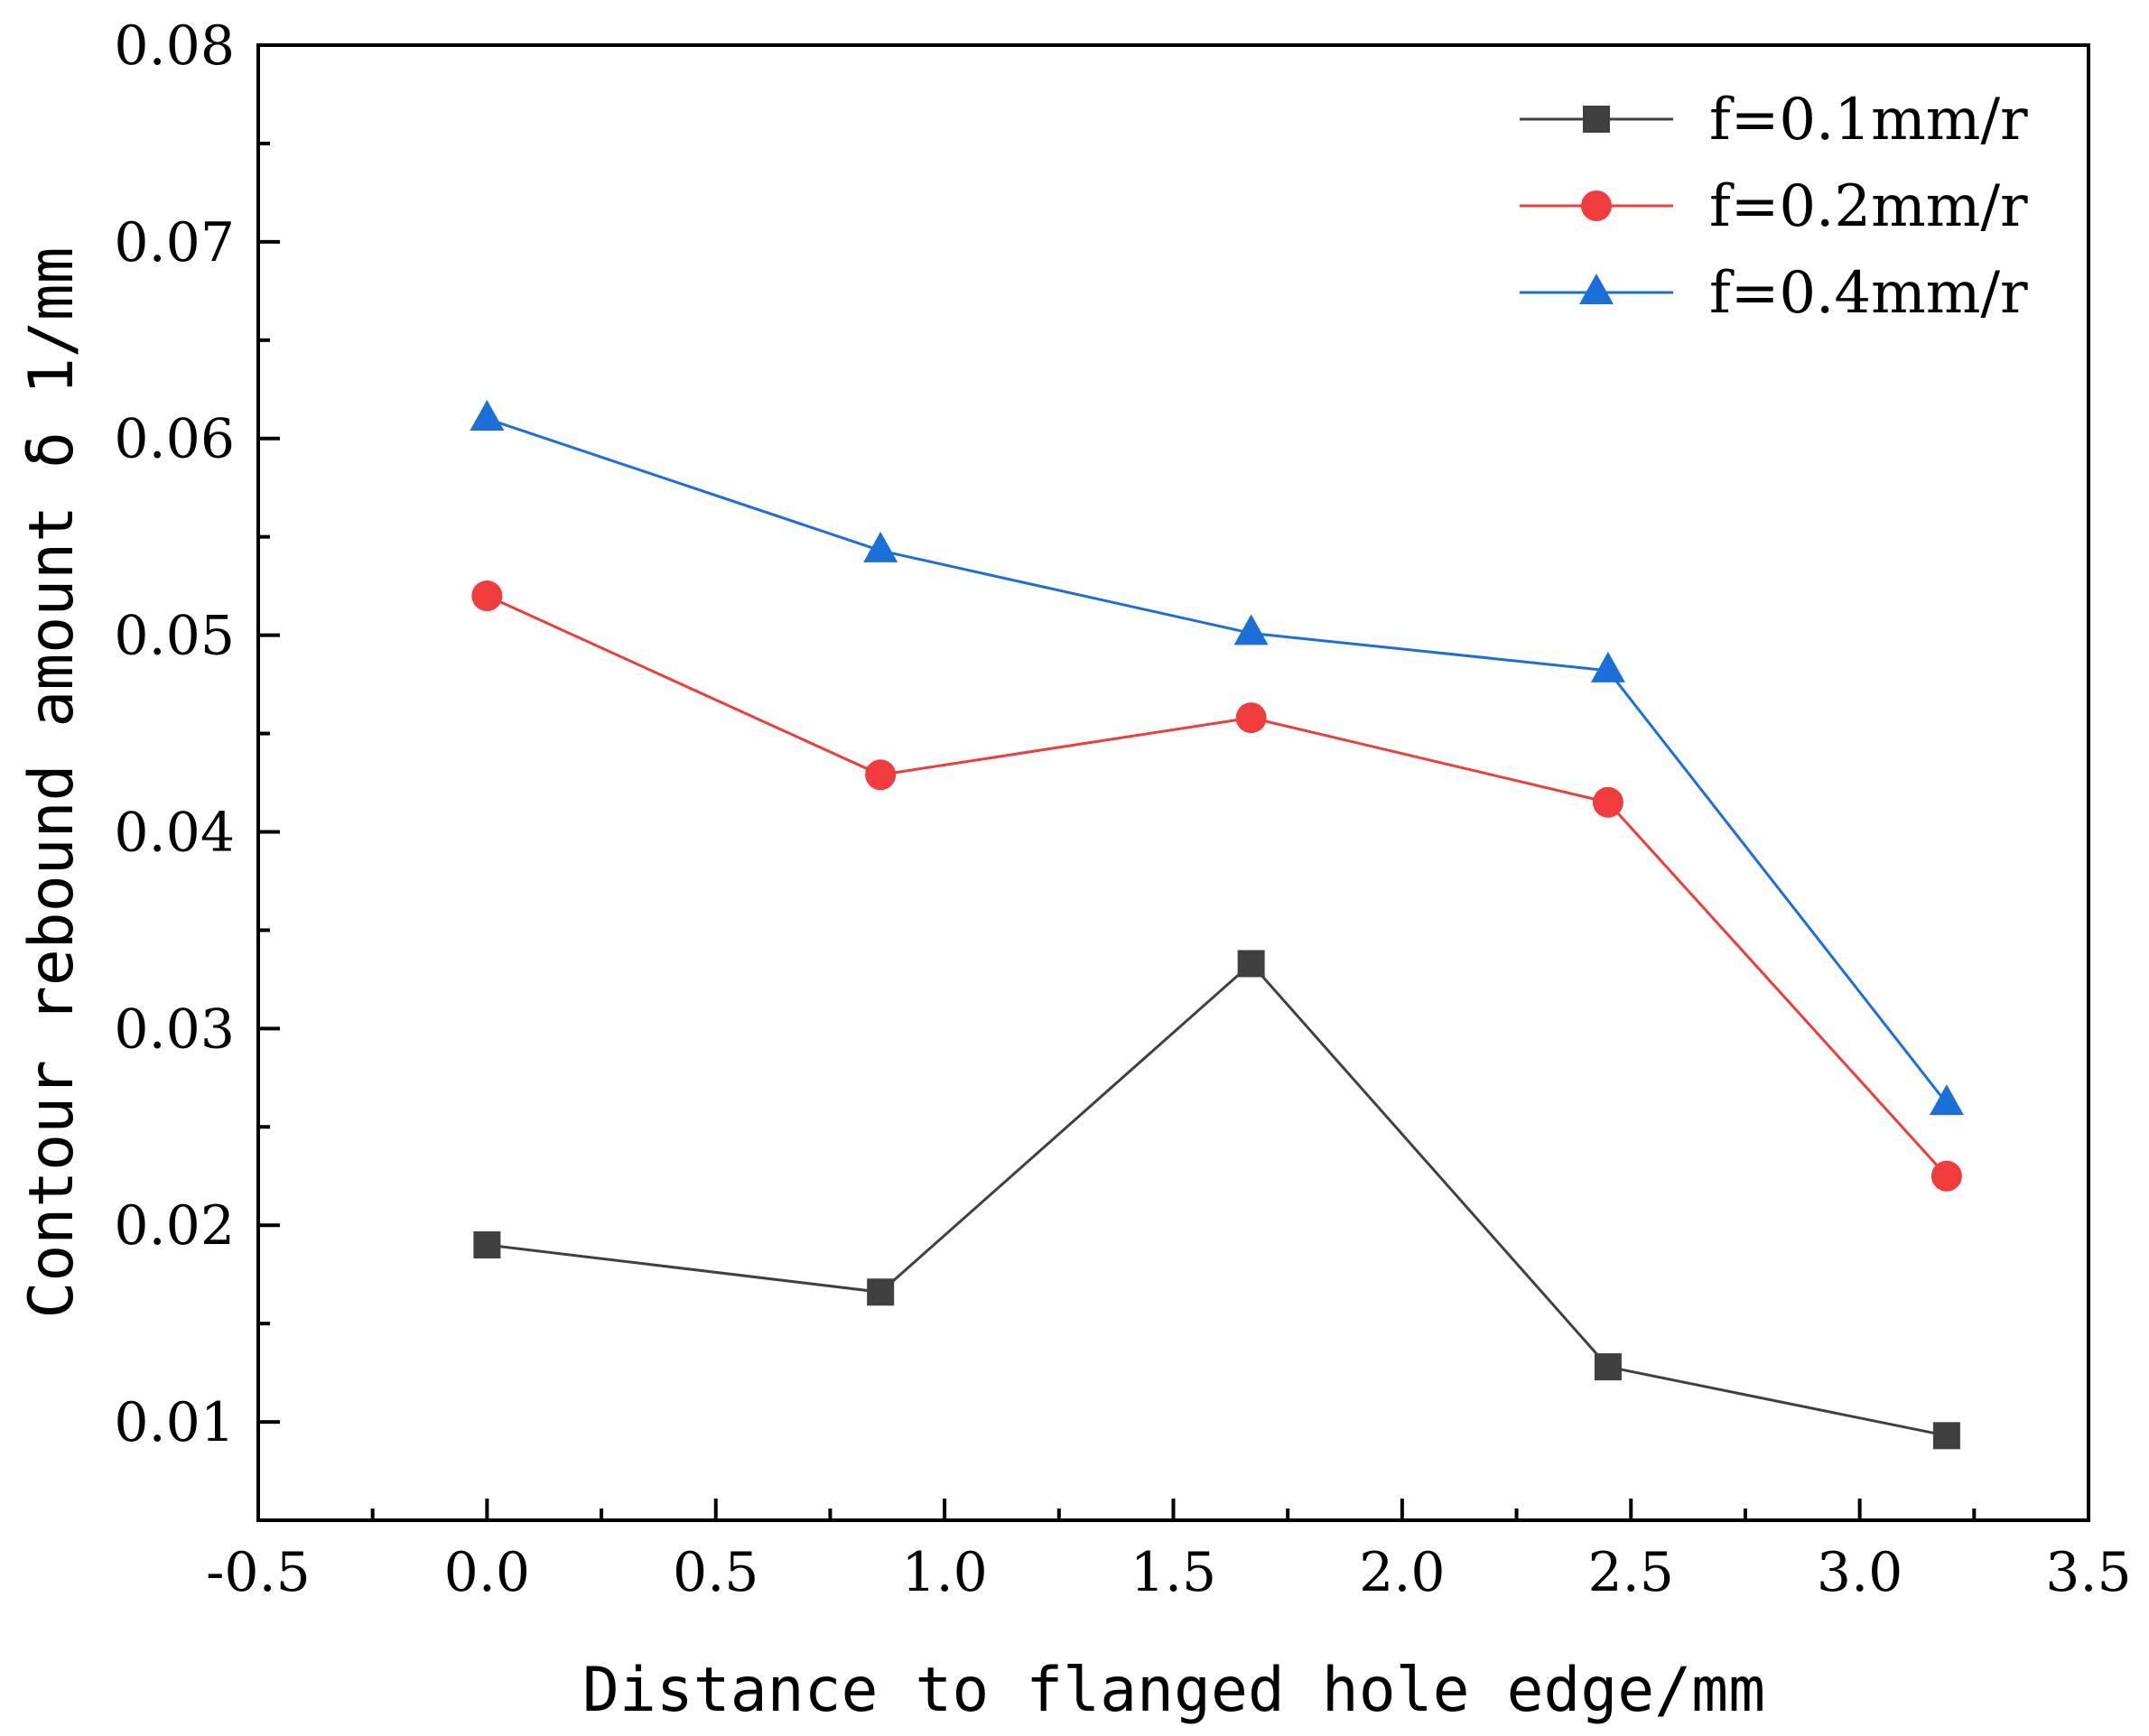 The height and width of the screenshot is (1736, 2149). Describe the element at coordinates (1868, 120) in the screenshot. I see `legend-label: f=0.1mm/r` at that location.